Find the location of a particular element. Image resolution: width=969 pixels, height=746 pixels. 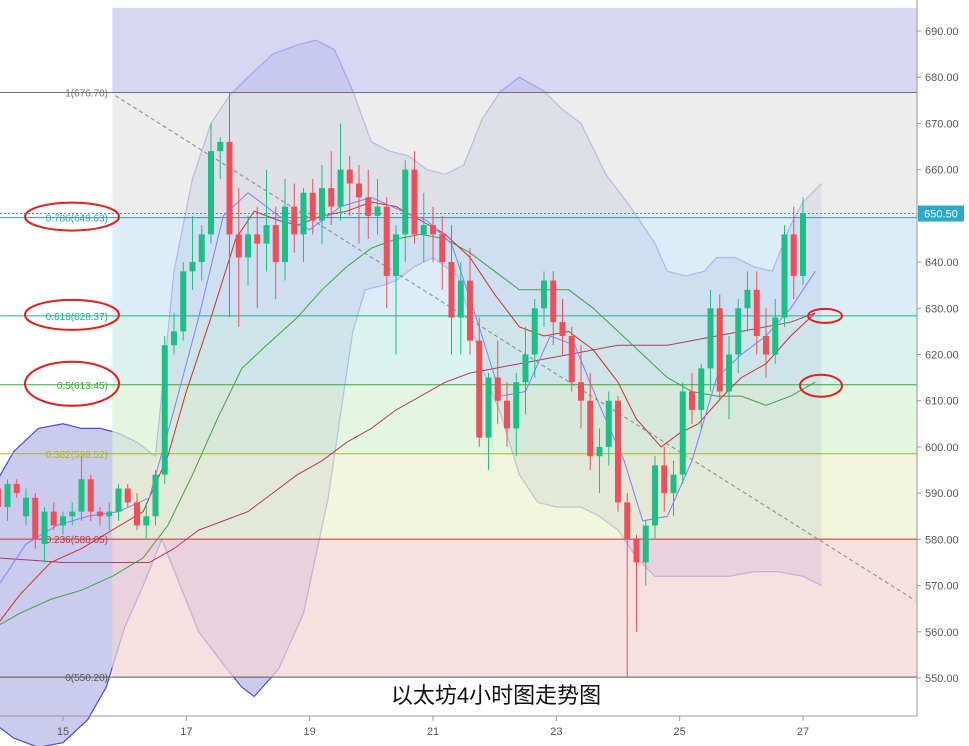

y-tick-label: 620.00 is located at coordinates (942, 356).